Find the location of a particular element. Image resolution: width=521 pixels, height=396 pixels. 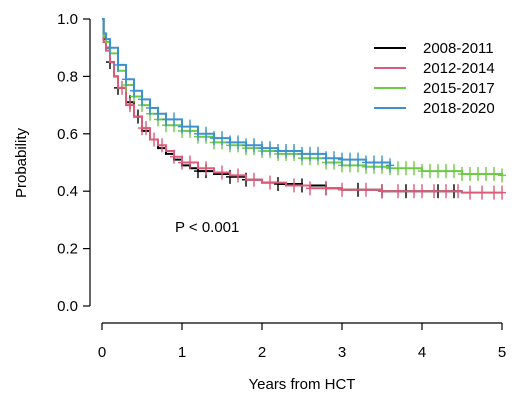

legend-label: 2012-2014 is located at coordinates (459, 68).